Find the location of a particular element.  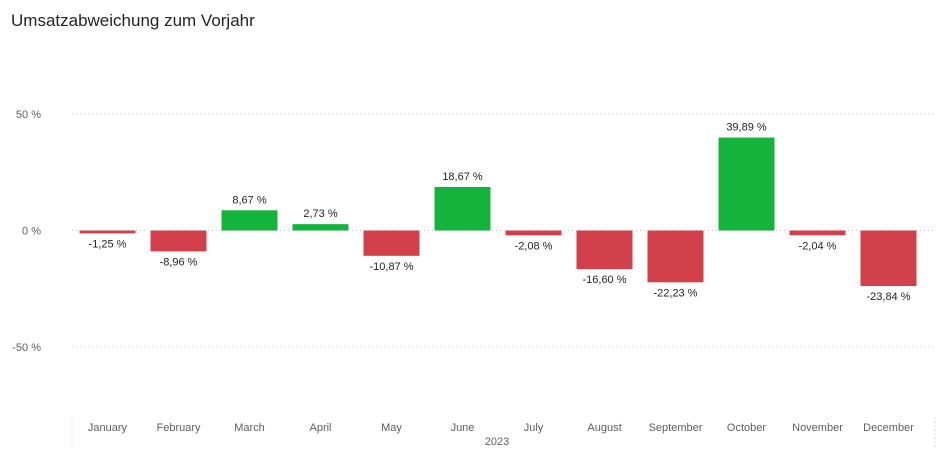

data-label-february: -8,96 % is located at coordinates (179, 262).